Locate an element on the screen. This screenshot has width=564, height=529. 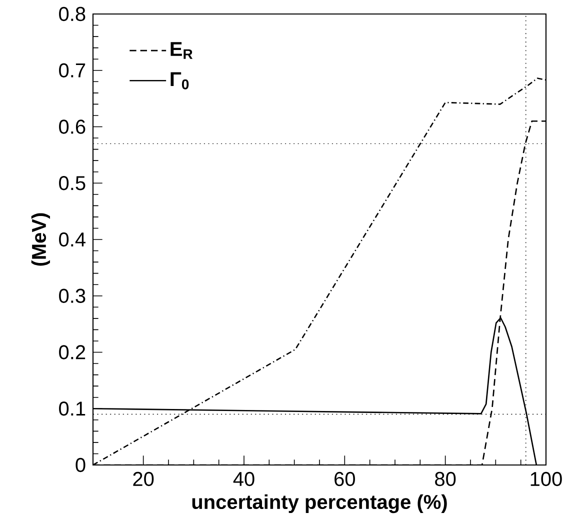
y-tick-label: 0.8 is located at coordinates (72, 14).